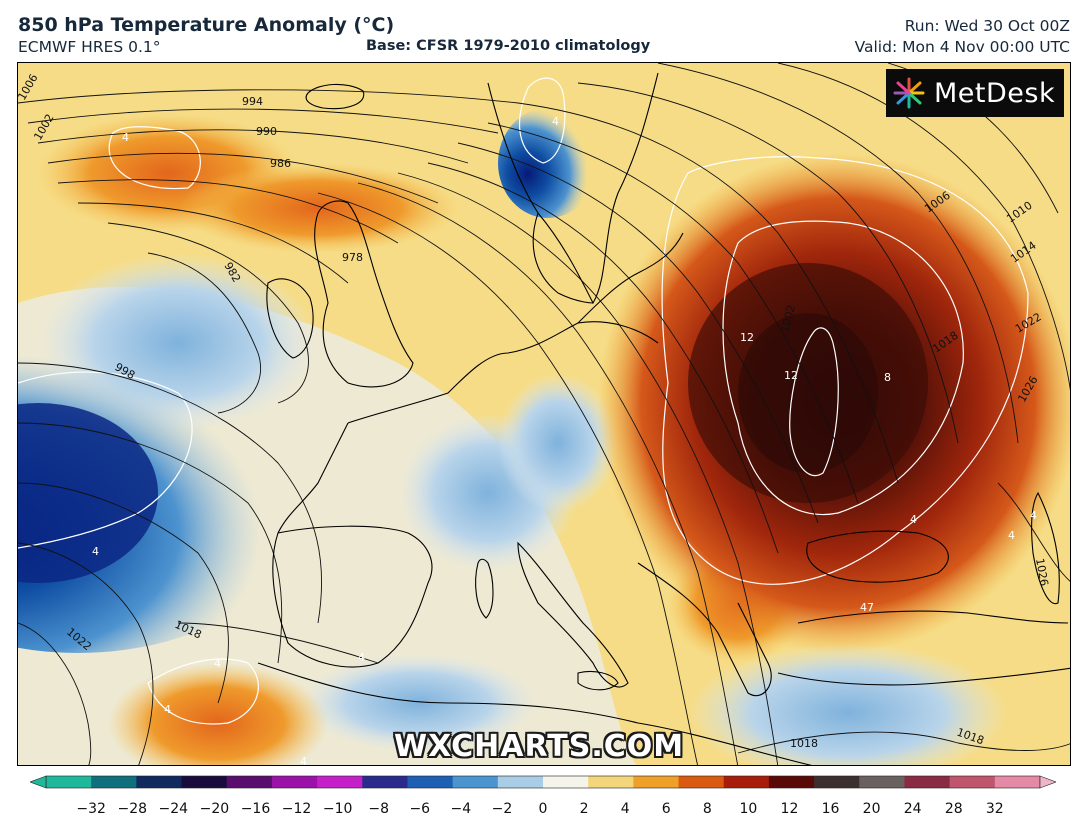 Image resolution: width=1088 pixels, height=836 pixels. What do you see at coordinates (539, 746) in the screenshot?
I see `wxcharts-watermark: WXCHARTS.COM` at bounding box center [539, 746].